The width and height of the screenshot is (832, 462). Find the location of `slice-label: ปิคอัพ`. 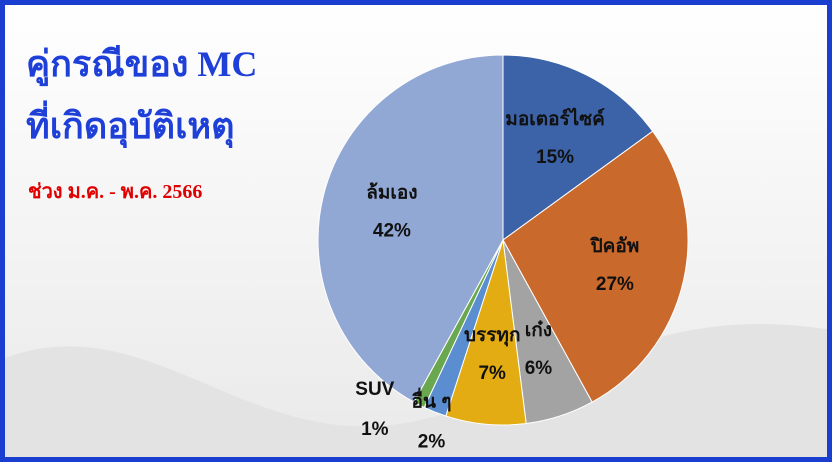

slice-label: ปิคอัพ is located at coordinates (615, 246).